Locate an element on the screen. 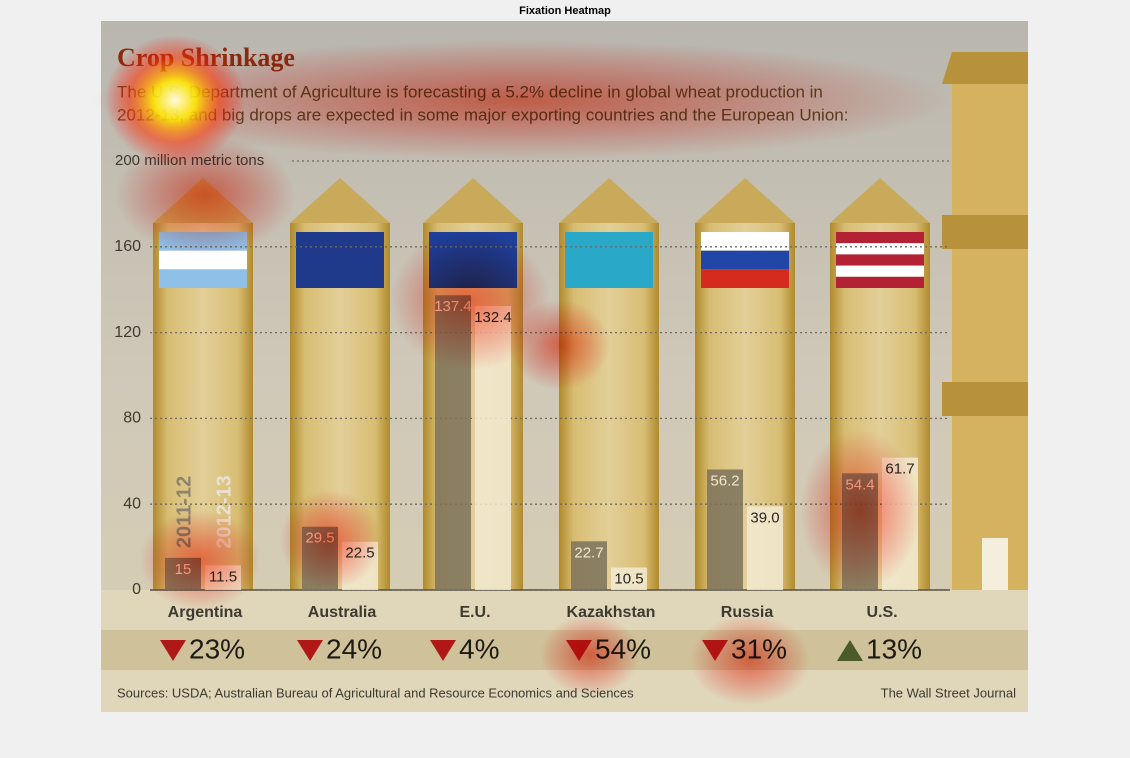 This screenshot has width=1130, height=758. value-label: 56.2 is located at coordinates (724, 480).